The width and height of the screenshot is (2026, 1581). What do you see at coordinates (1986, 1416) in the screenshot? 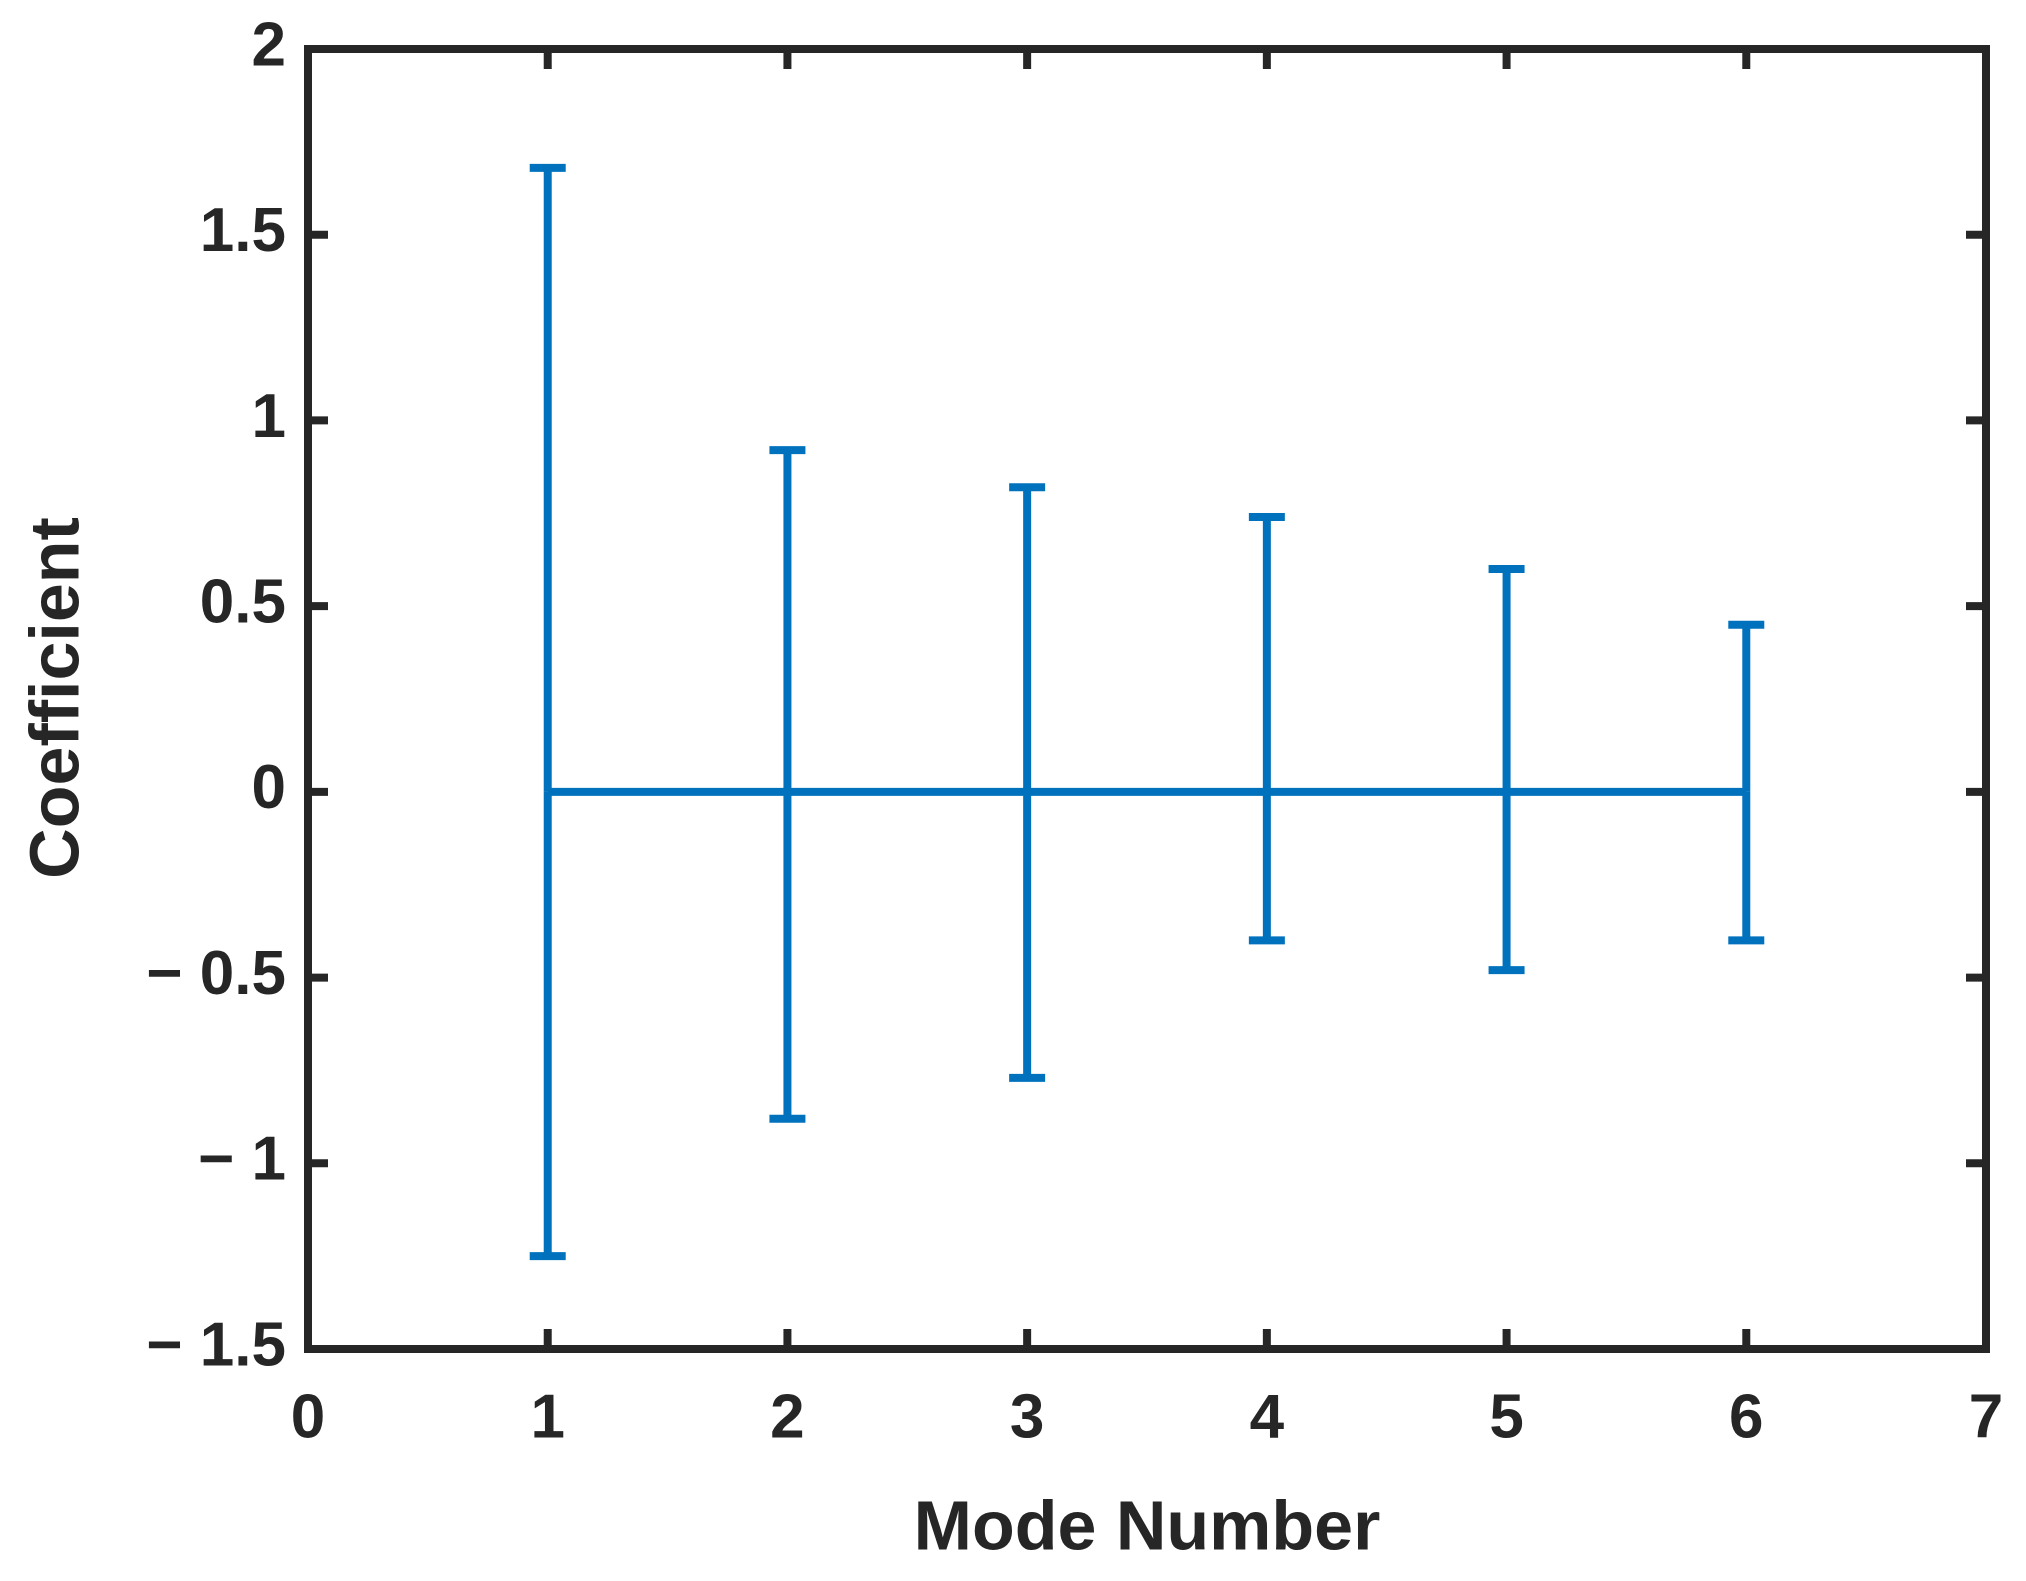
I see `x-tick-label: 7` at bounding box center [1986, 1416].